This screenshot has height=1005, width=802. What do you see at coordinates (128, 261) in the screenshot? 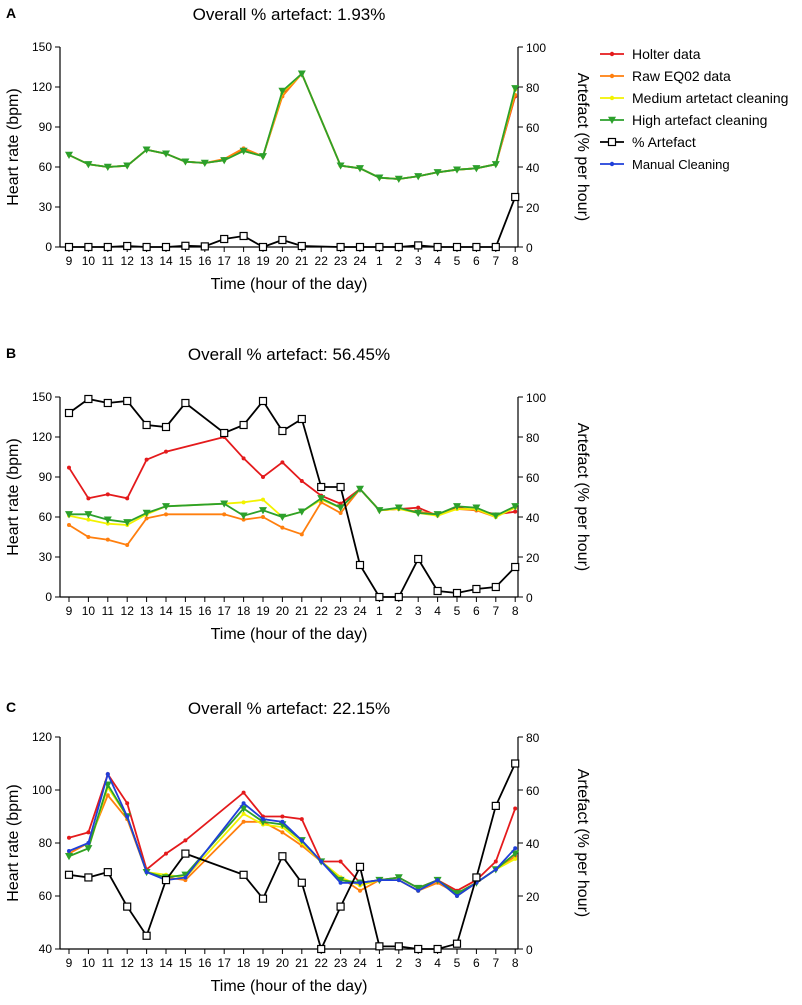
I see `x-tick-label: 12` at bounding box center [128, 261].